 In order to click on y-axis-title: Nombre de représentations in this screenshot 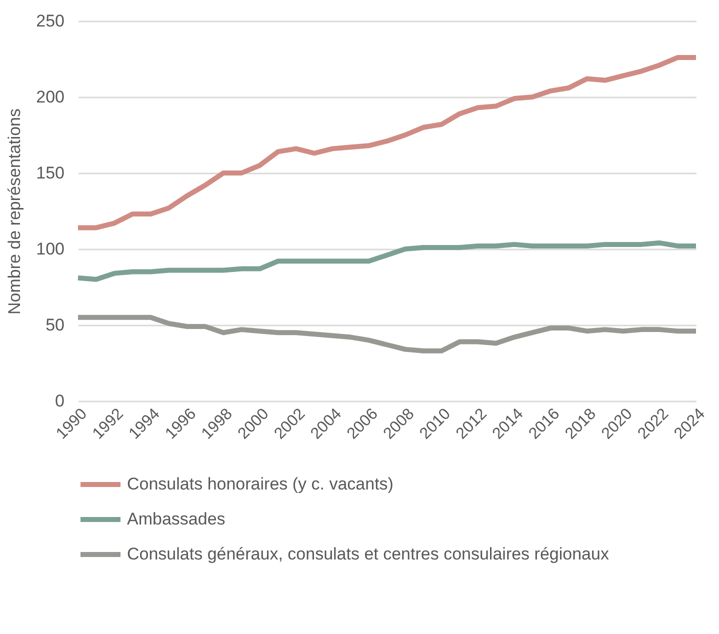, I will do `click(14, 211)`.